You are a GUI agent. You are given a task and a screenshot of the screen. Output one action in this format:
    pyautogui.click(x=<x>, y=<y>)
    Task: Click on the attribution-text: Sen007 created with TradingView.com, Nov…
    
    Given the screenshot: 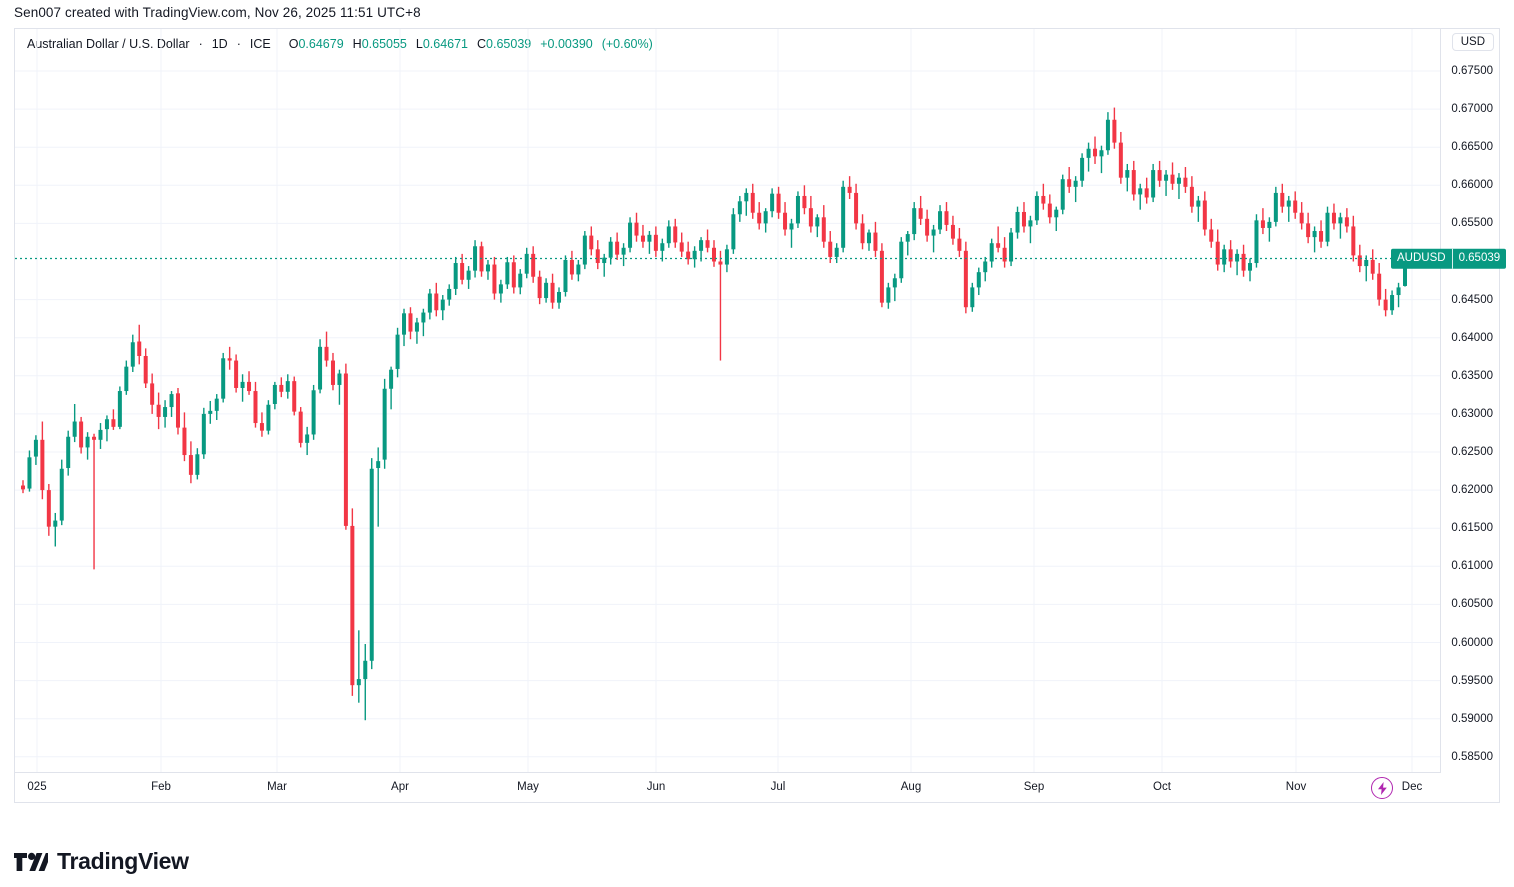 What is the action you would take?
    pyautogui.click(x=217, y=12)
    